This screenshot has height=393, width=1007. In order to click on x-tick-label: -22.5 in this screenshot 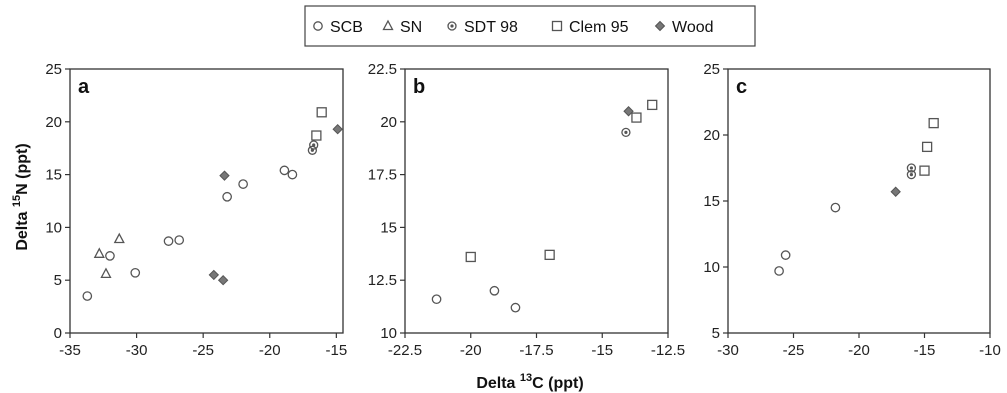, I will do `click(405, 350)`.